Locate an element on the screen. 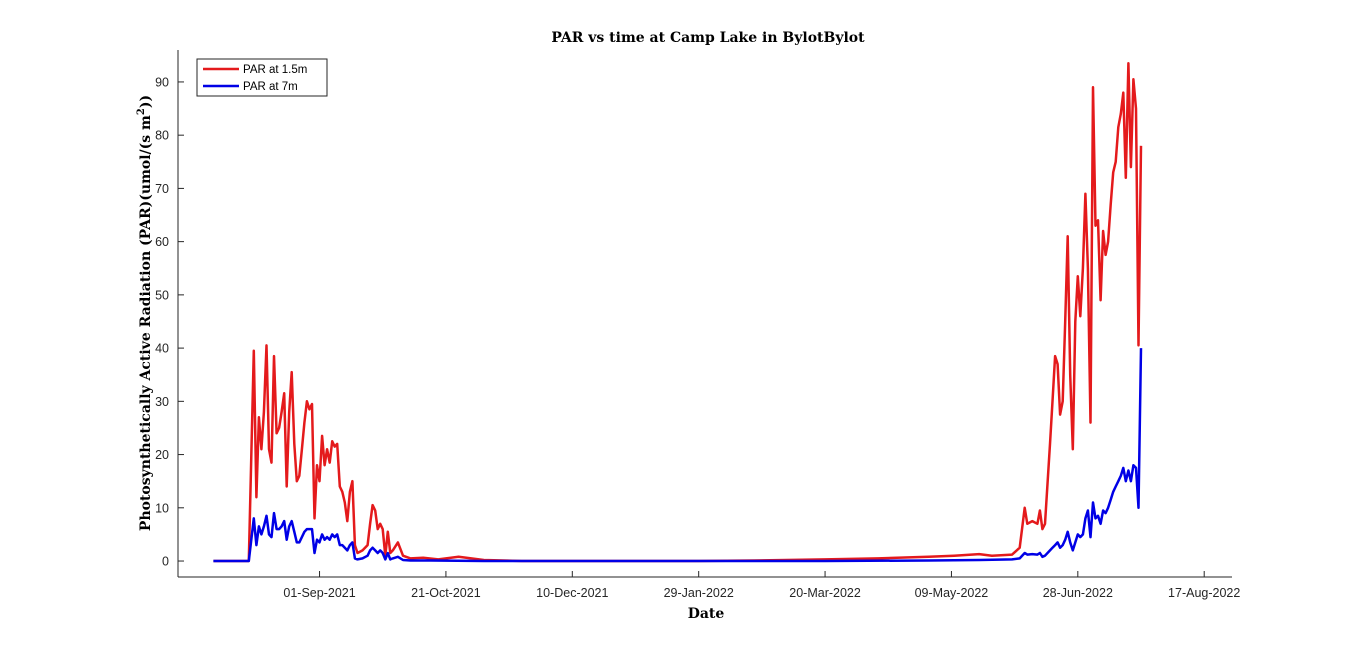  chart-title: PAR vs time at Camp Lake in BylotBylot is located at coordinates (708, 38).